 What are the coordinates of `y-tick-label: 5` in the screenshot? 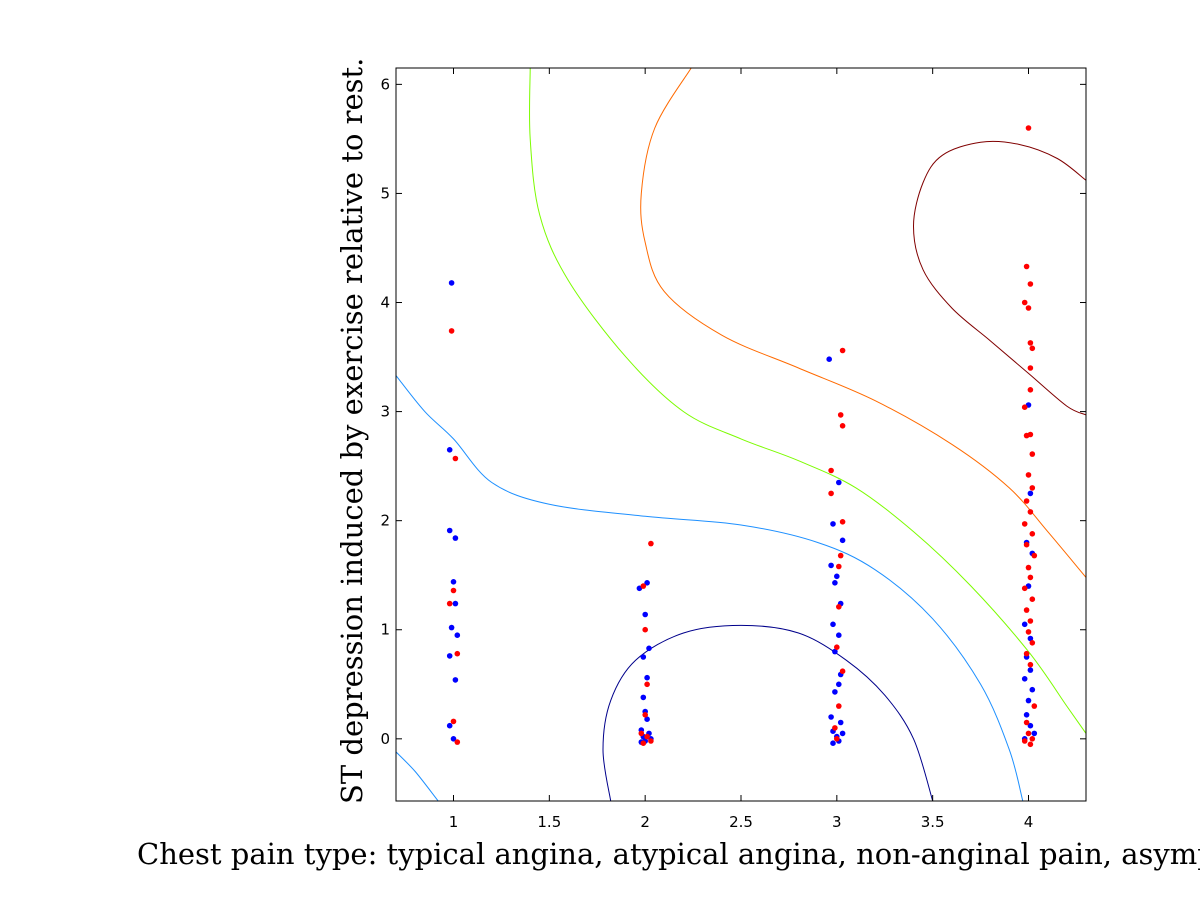 It's located at (385, 193).